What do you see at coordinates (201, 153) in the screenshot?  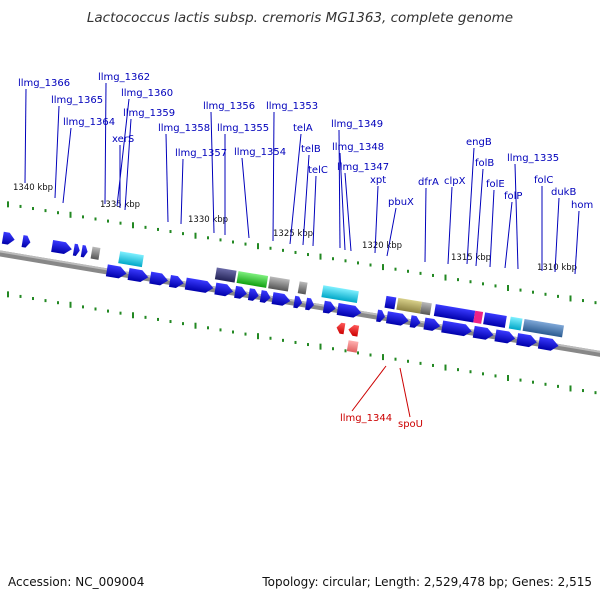 I see `gene-label: llmg_1357` at bounding box center [201, 153].